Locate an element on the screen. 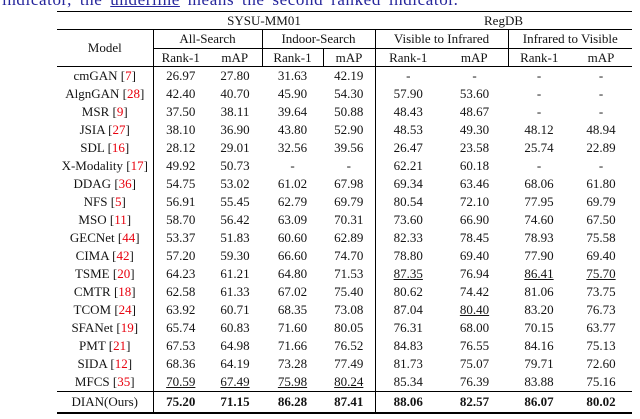  value-cell: 76.73 is located at coordinates (601, 309).